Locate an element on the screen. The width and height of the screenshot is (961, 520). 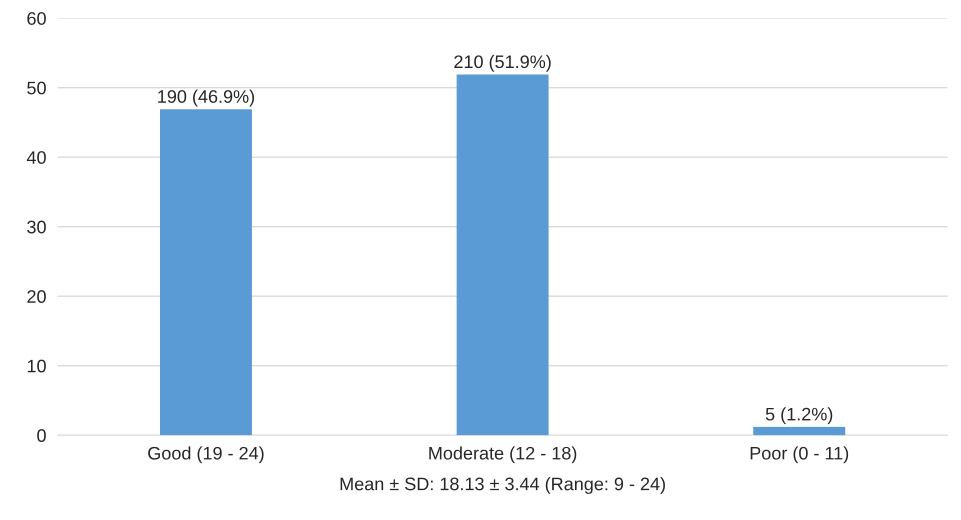
y-tick-label: 10 is located at coordinates (37, 366).